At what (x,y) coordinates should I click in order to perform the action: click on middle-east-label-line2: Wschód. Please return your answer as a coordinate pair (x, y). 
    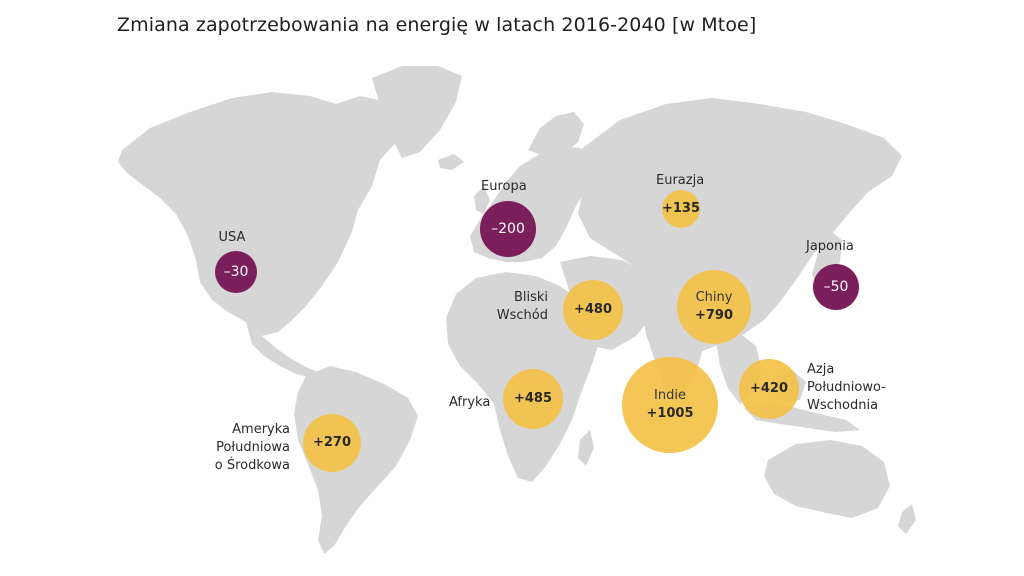
    Looking at the image, I should click on (522, 315).